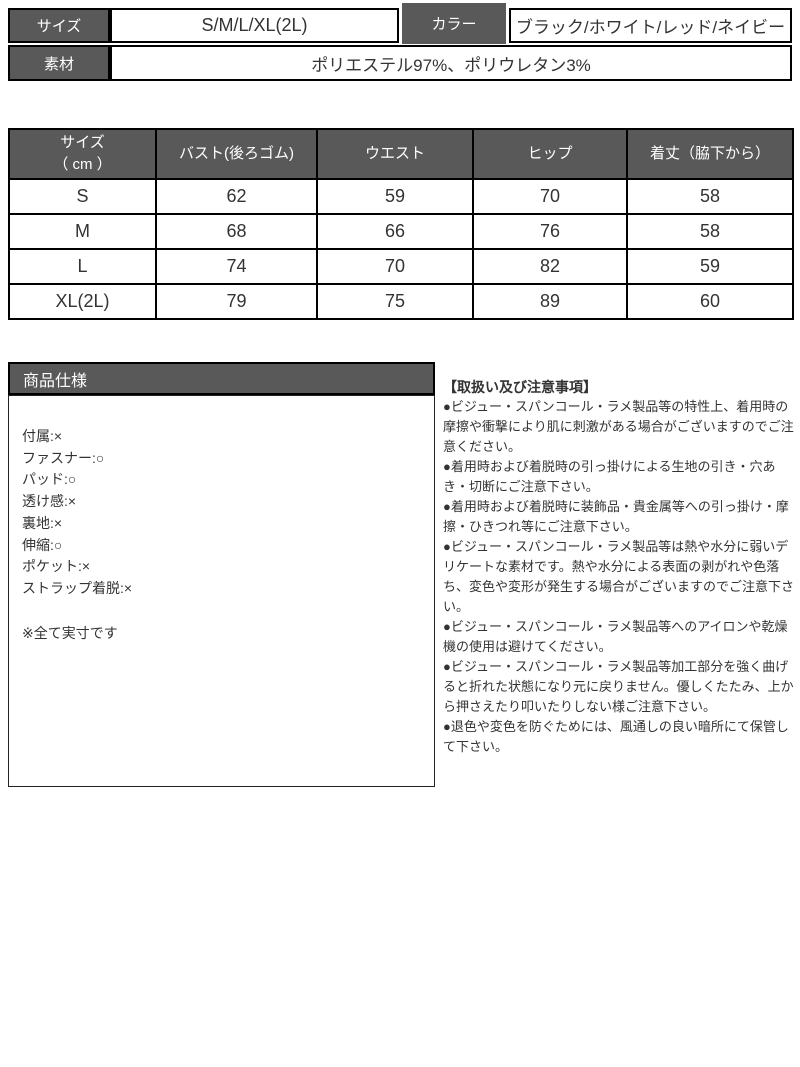 The image size is (800, 1067). What do you see at coordinates (710, 154) in the screenshot?
I see `size-chart-column-header: 着丈（脇下から）` at bounding box center [710, 154].